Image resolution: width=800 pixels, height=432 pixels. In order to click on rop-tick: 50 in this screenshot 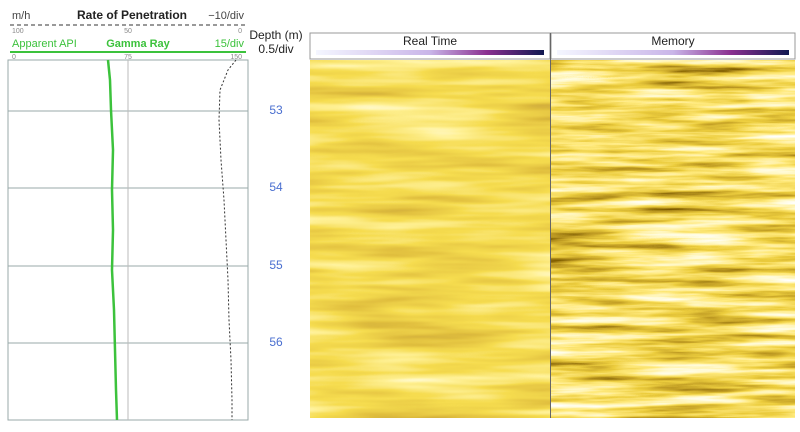, I will do `click(128, 31)`.